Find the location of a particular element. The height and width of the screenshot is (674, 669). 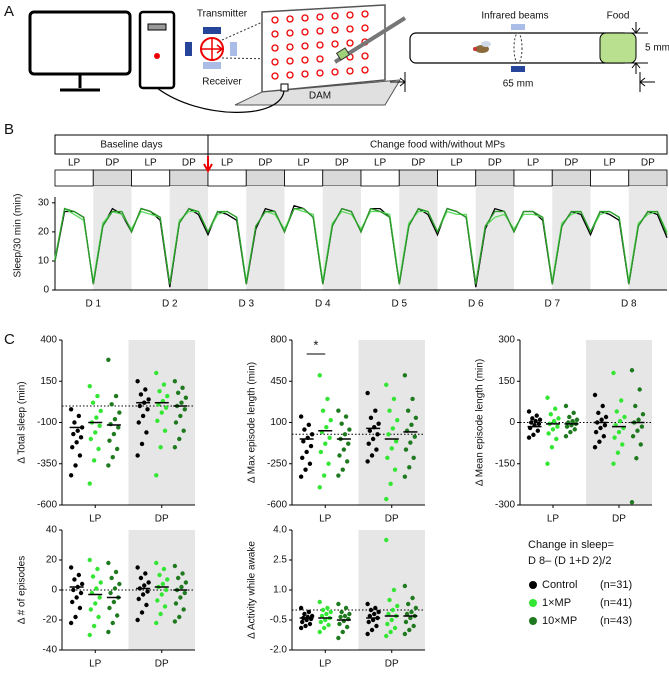

y-tick-label: 300 is located at coordinates (506, 340).